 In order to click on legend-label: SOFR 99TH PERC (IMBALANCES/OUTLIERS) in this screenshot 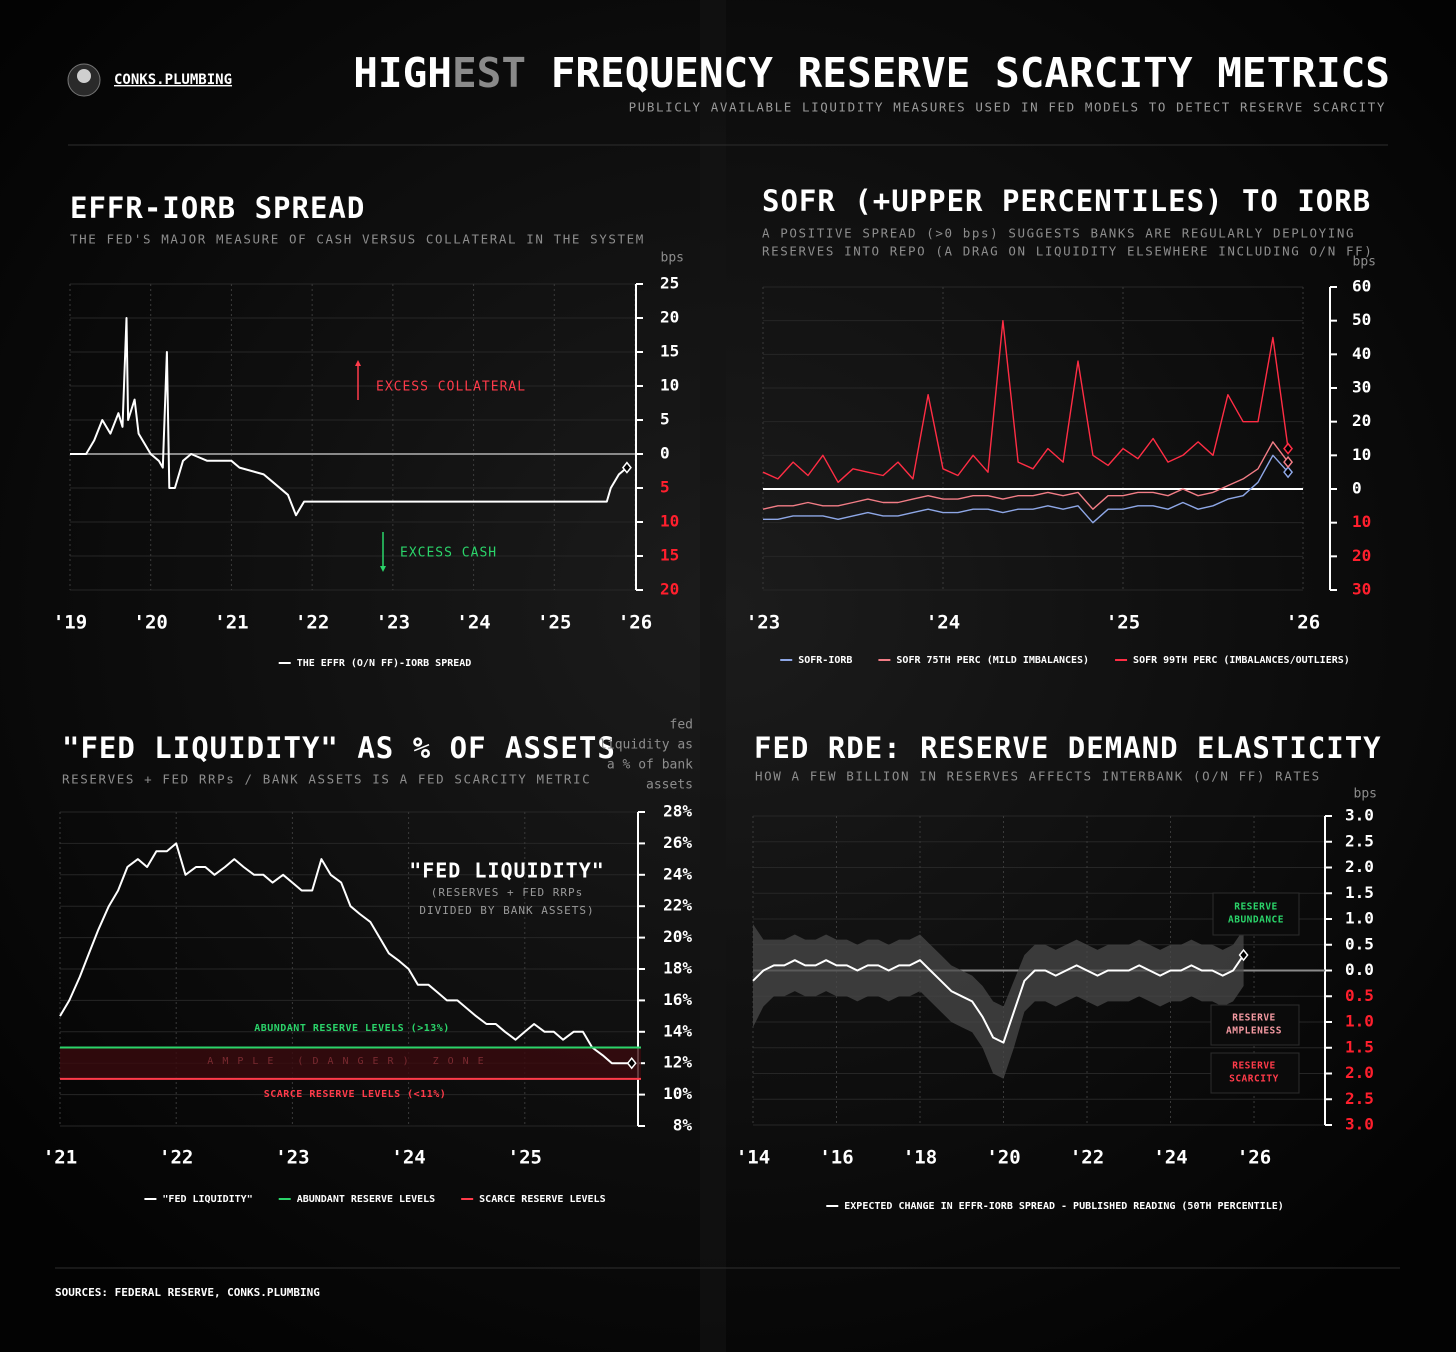, I will do `click(1241, 660)`.